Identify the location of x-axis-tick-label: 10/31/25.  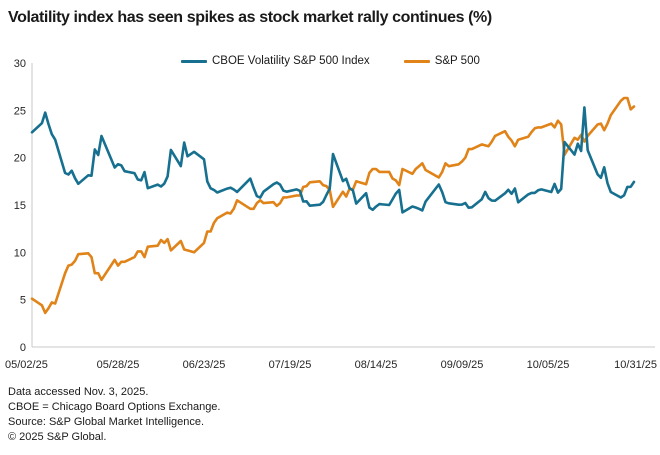
(635, 365).